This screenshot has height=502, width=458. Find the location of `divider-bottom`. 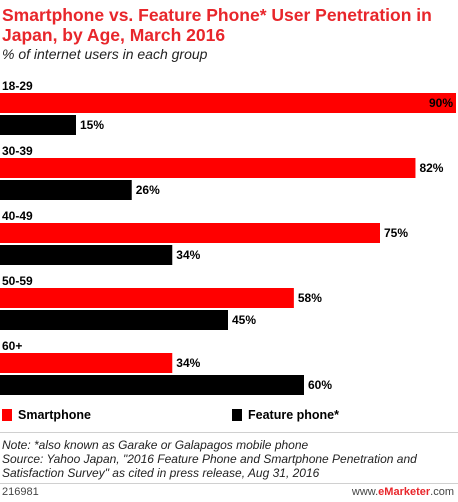

divider-bottom is located at coordinates (229, 483).